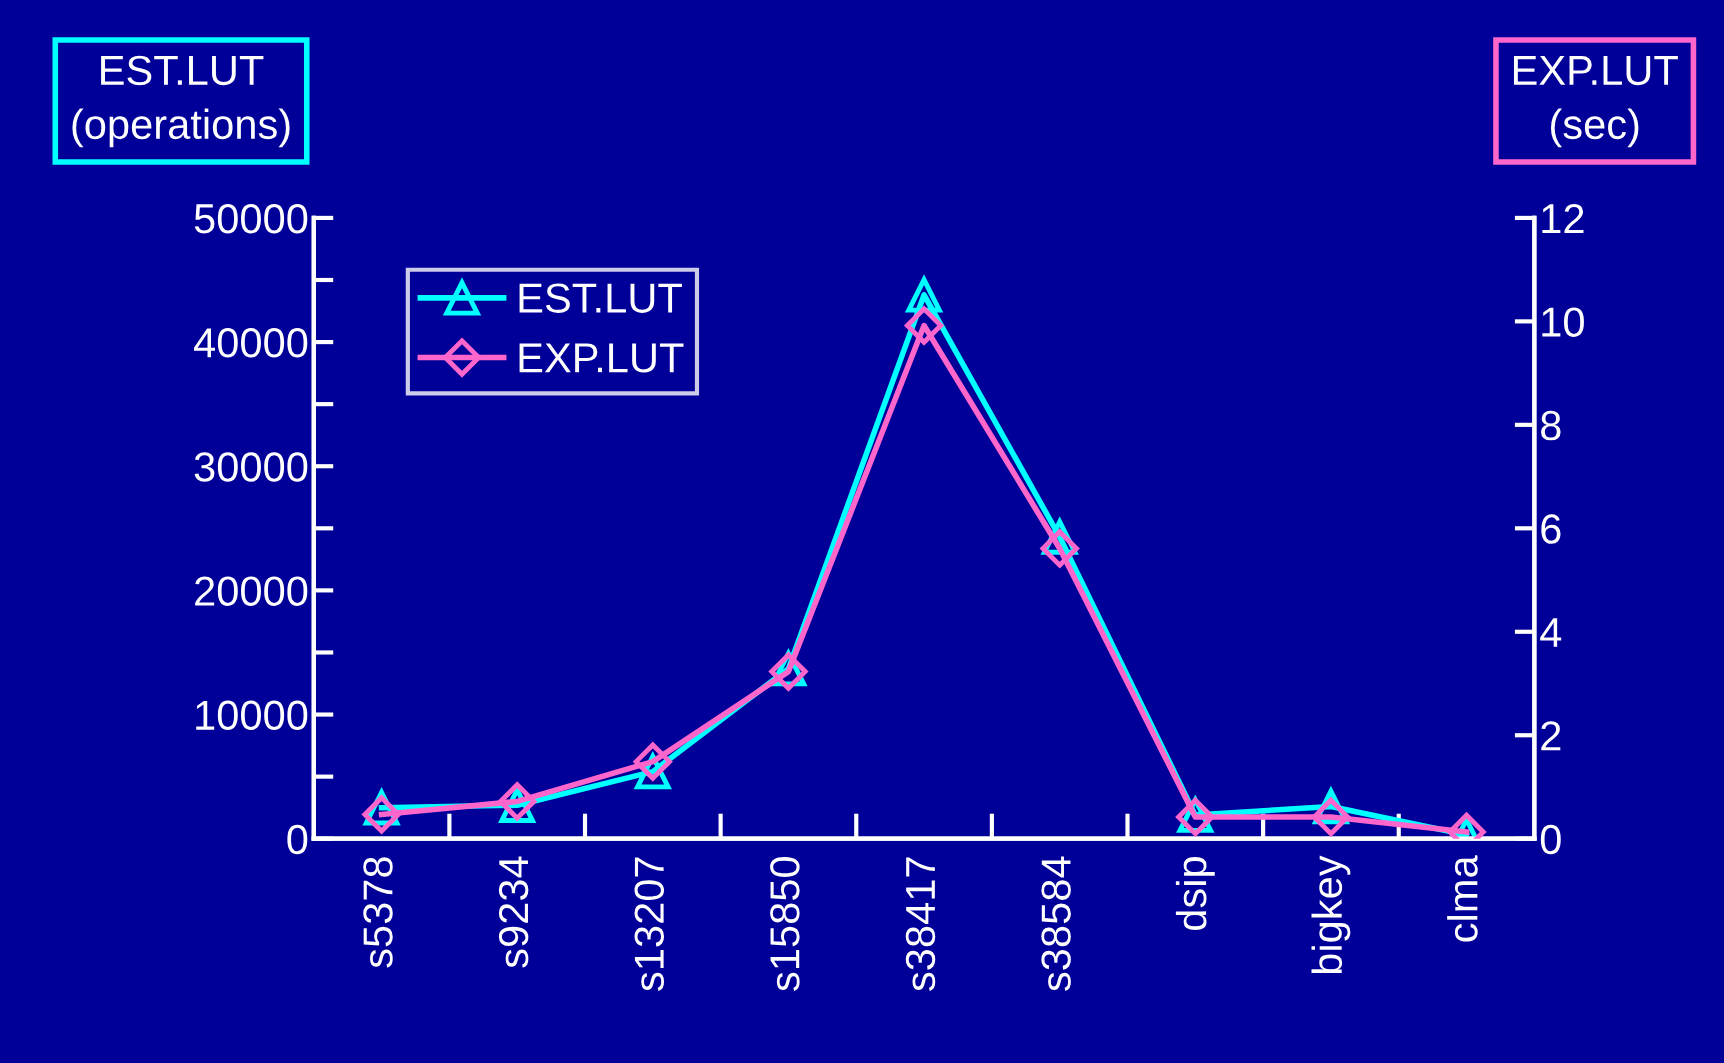 This screenshot has width=1724, height=1063. I want to click on x-tick-label: s38584, so click(1056, 923).